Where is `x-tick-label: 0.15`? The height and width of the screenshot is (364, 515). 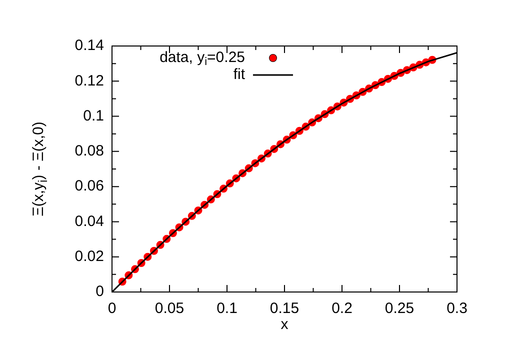
x-tick-label: 0.15 is located at coordinates (285, 309).